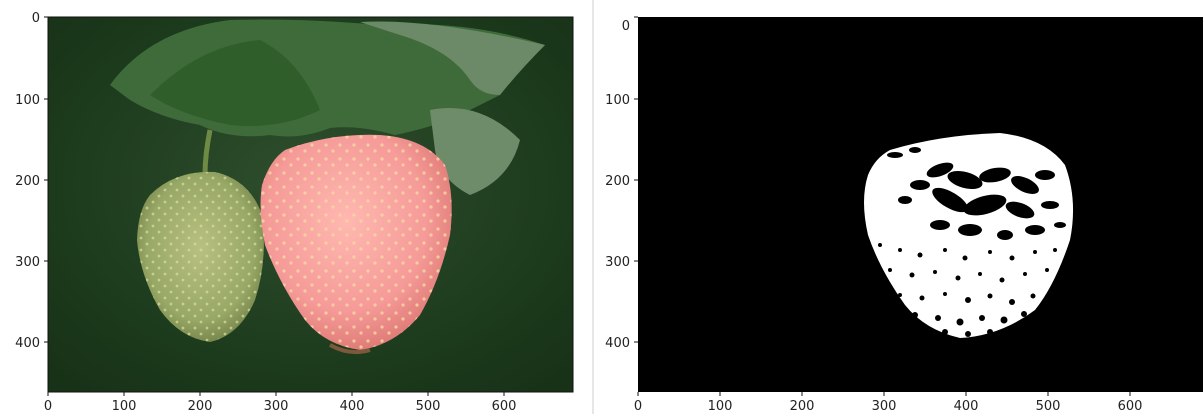 The width and height of the screenshot is (1203, 414). Describe the element at coordinates (356, 242) in the screenshot. I see `red-strawberry-seeds` at that location.